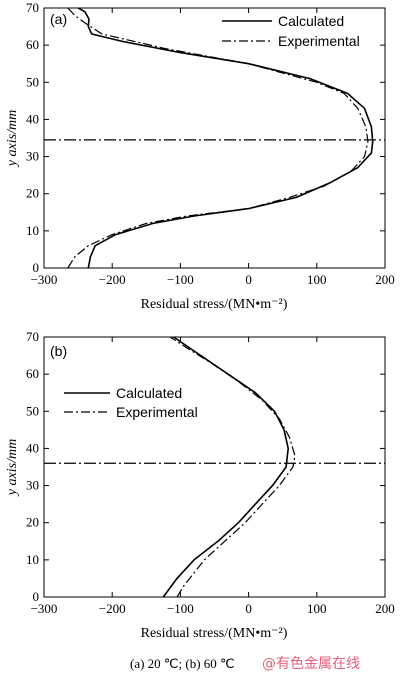  I want to click on panel-label-b: (b), so click(58, 351).